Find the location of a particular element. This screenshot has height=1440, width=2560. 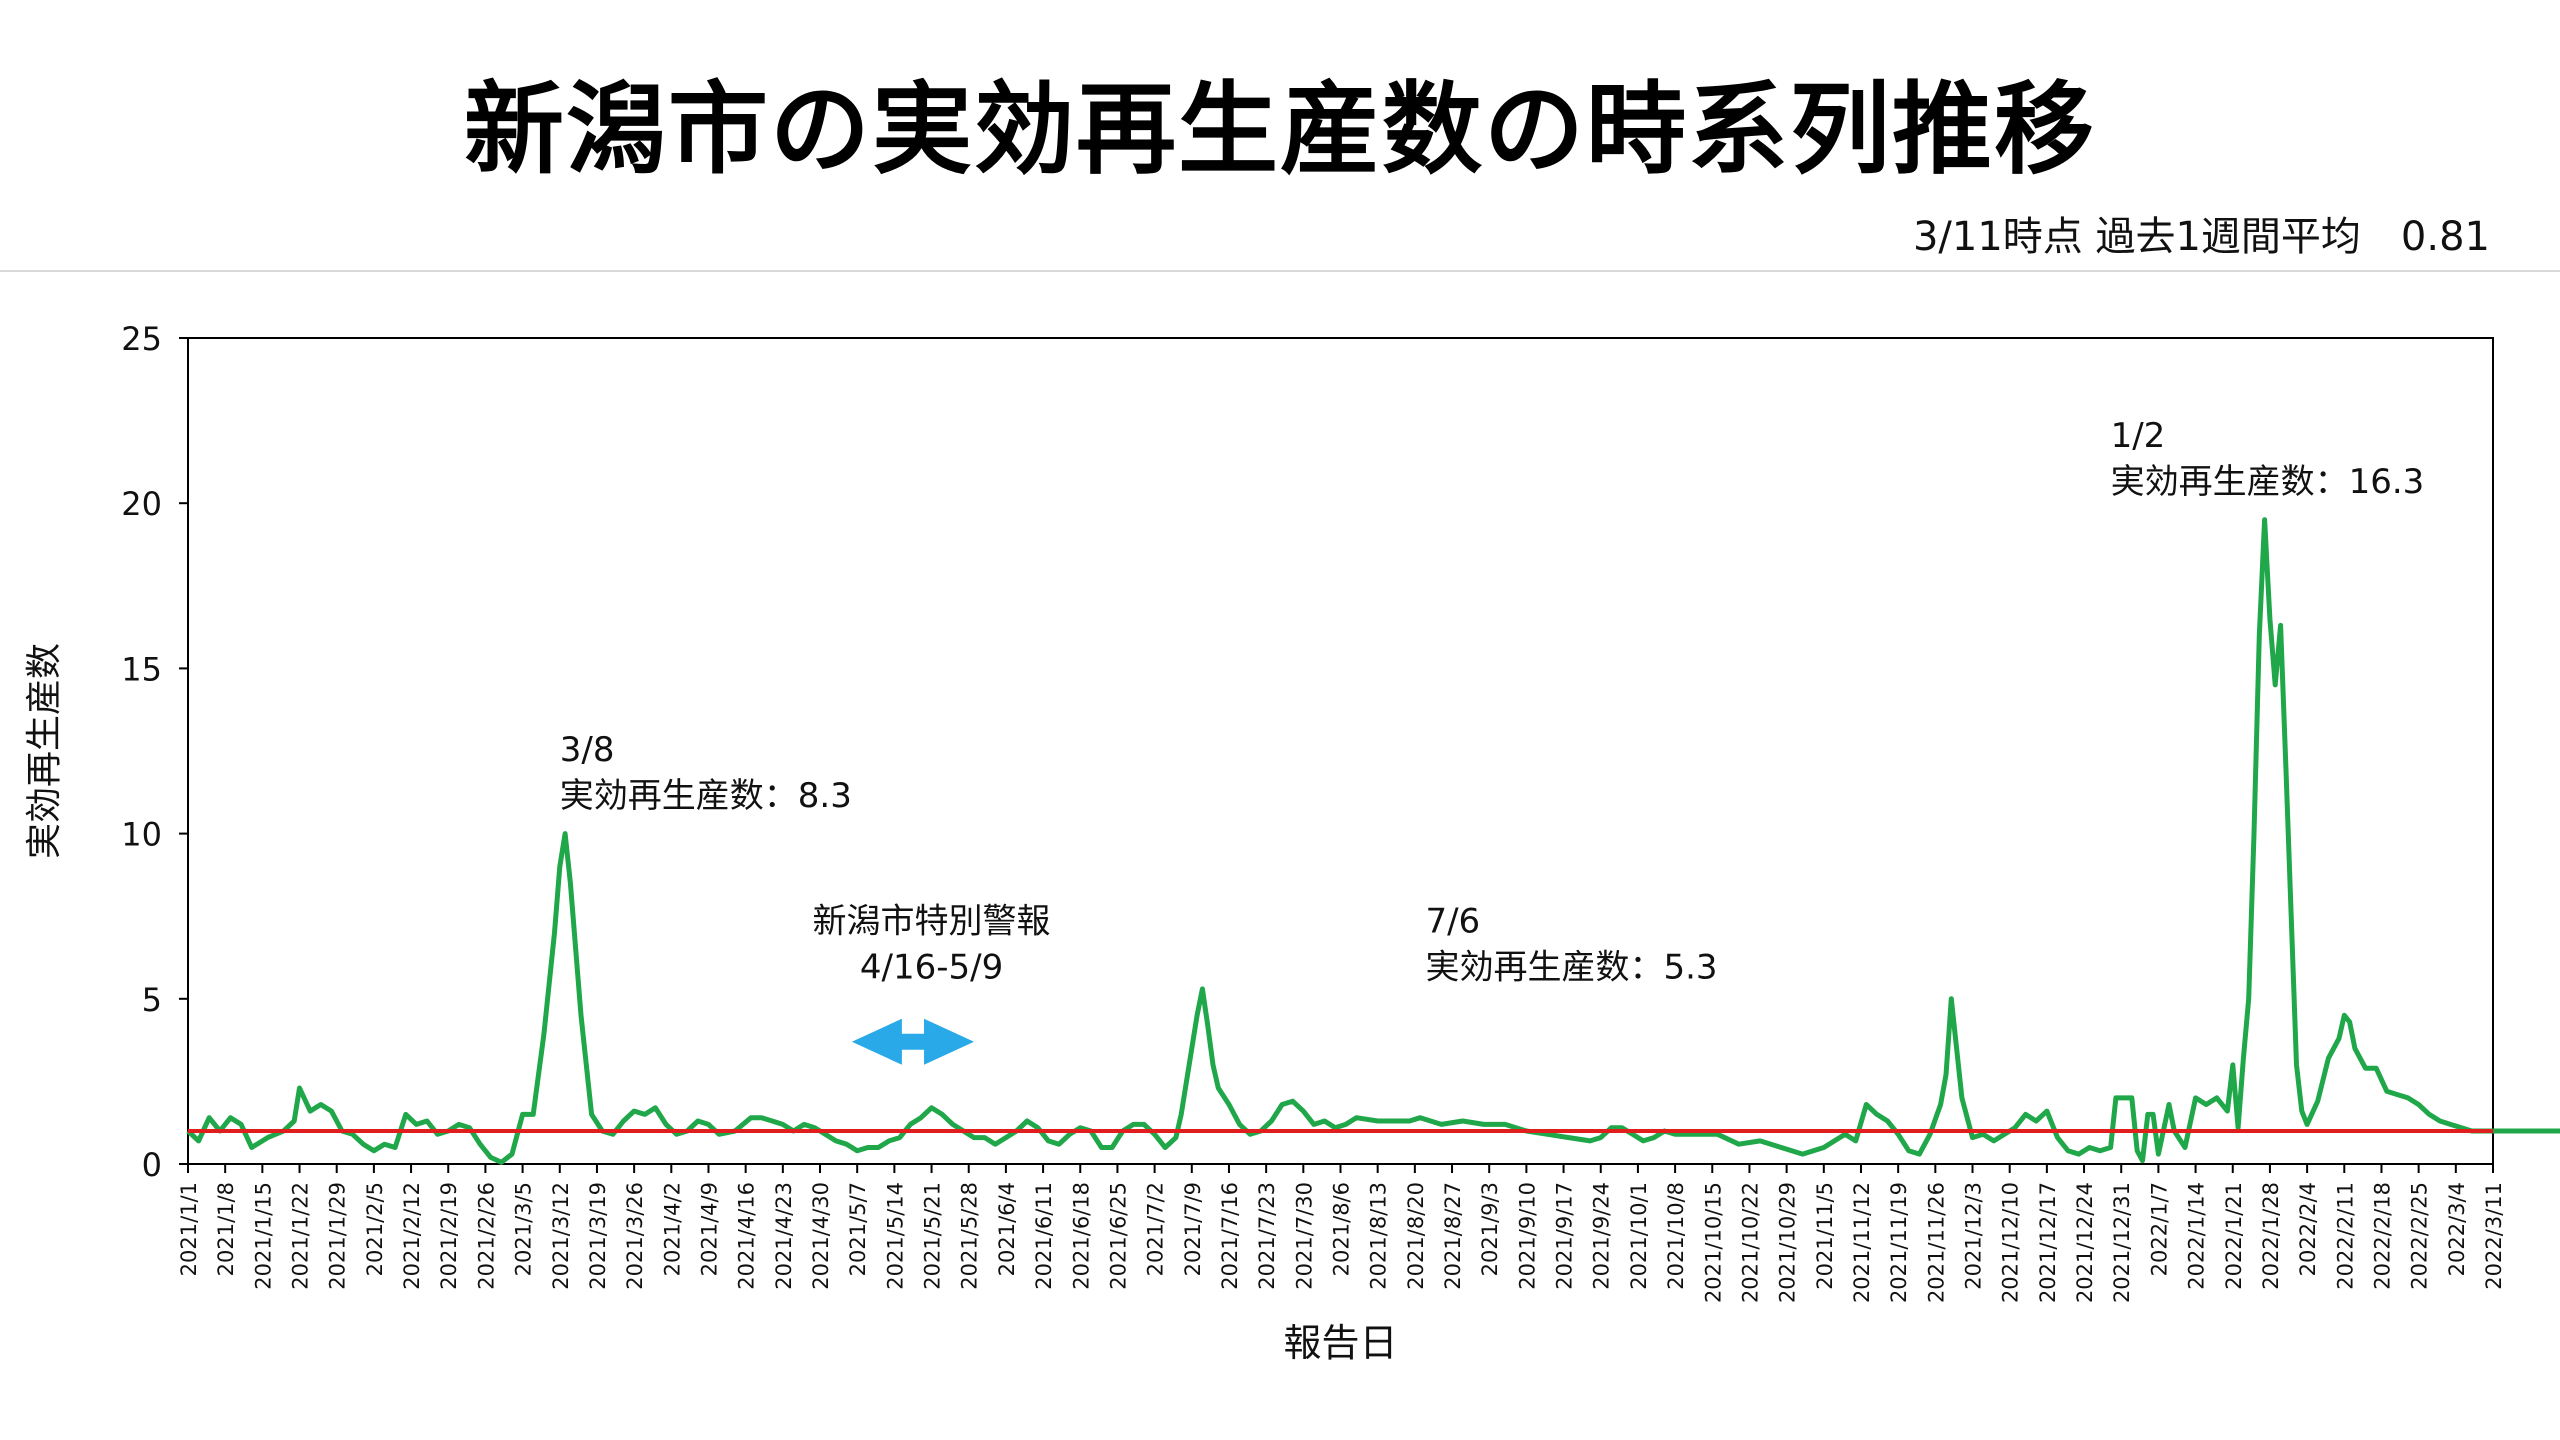

x-tick-label: 2021/11/26 is located at coordinates (1936, 1242).